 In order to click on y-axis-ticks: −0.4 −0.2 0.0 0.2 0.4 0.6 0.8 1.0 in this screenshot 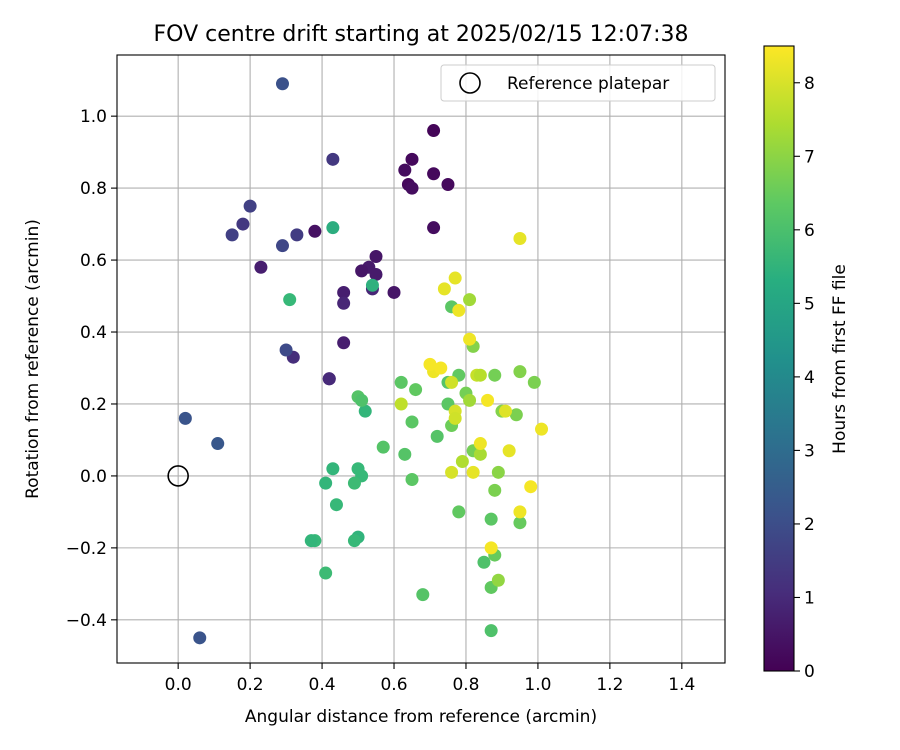, I will do `click(91, 369)`.